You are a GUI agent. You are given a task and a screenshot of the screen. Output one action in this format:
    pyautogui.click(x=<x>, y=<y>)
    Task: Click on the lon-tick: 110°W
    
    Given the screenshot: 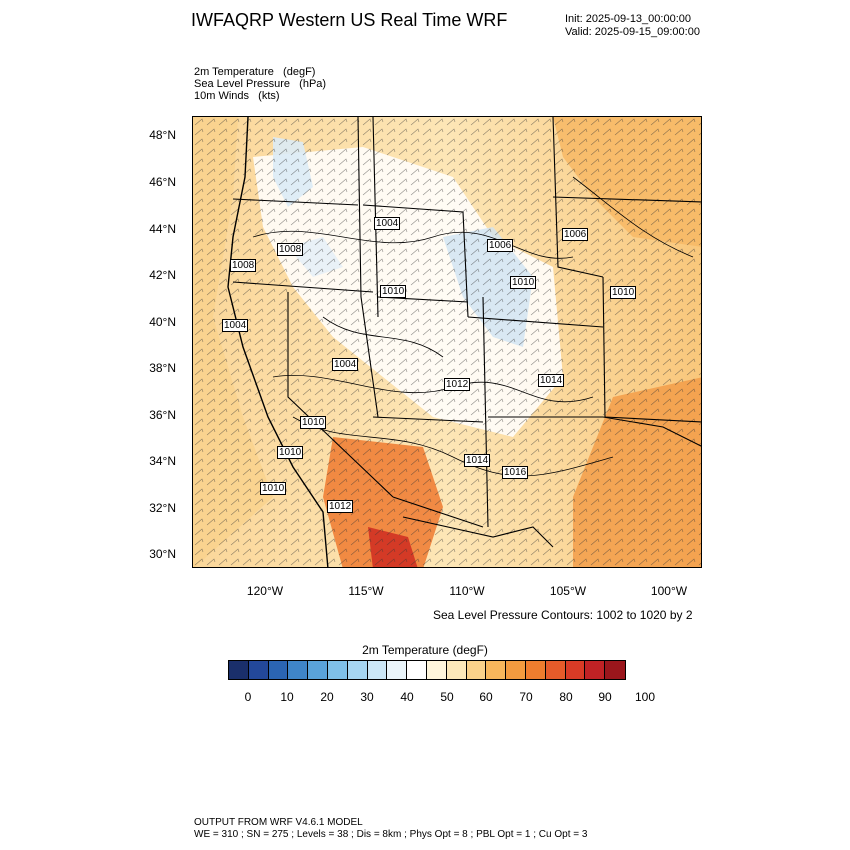 What is the action you would take?
    pyautogui.click(x=467, y=591)
    